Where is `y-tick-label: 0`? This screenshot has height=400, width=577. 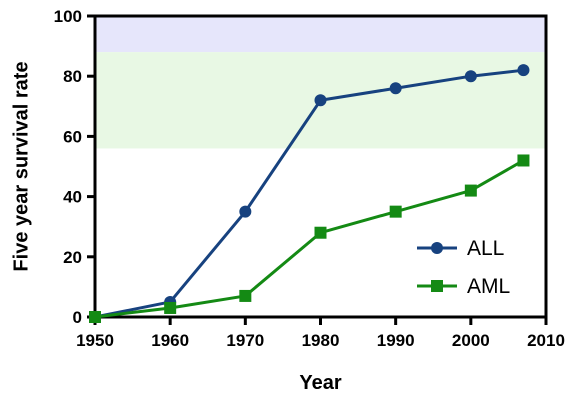
y-tick-label: 0 is located at coordinates (77, 317).